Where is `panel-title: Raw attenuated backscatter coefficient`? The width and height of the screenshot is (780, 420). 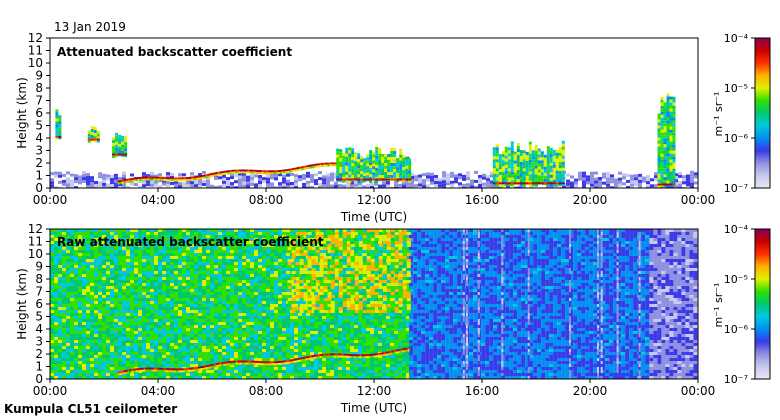 panel-title: Raw attenuated backscatter coefficient is located at coordinates (190, 242).